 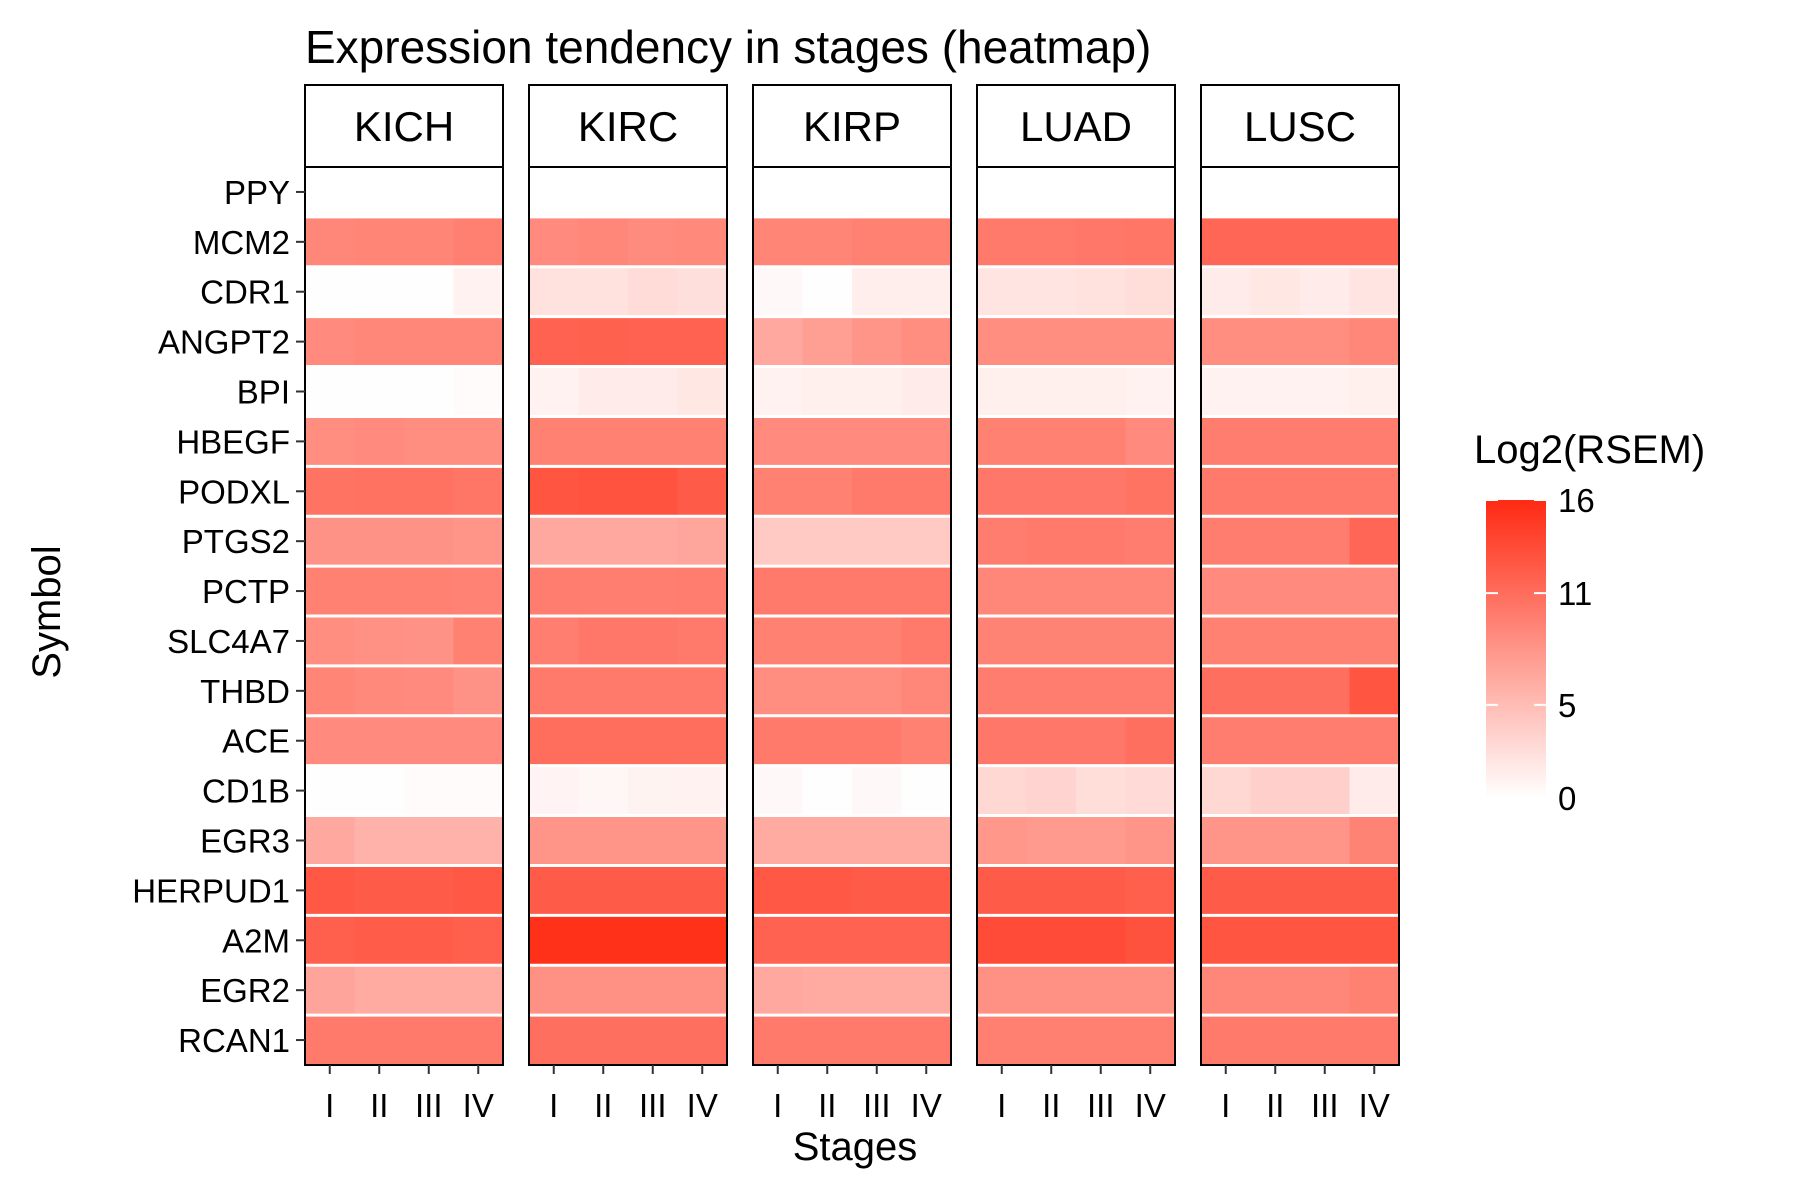 What do you see at coordinates (1150, 1105) in the screenshot?
I see `x-tick-label: IV` at bounding box center [1150, 1105].